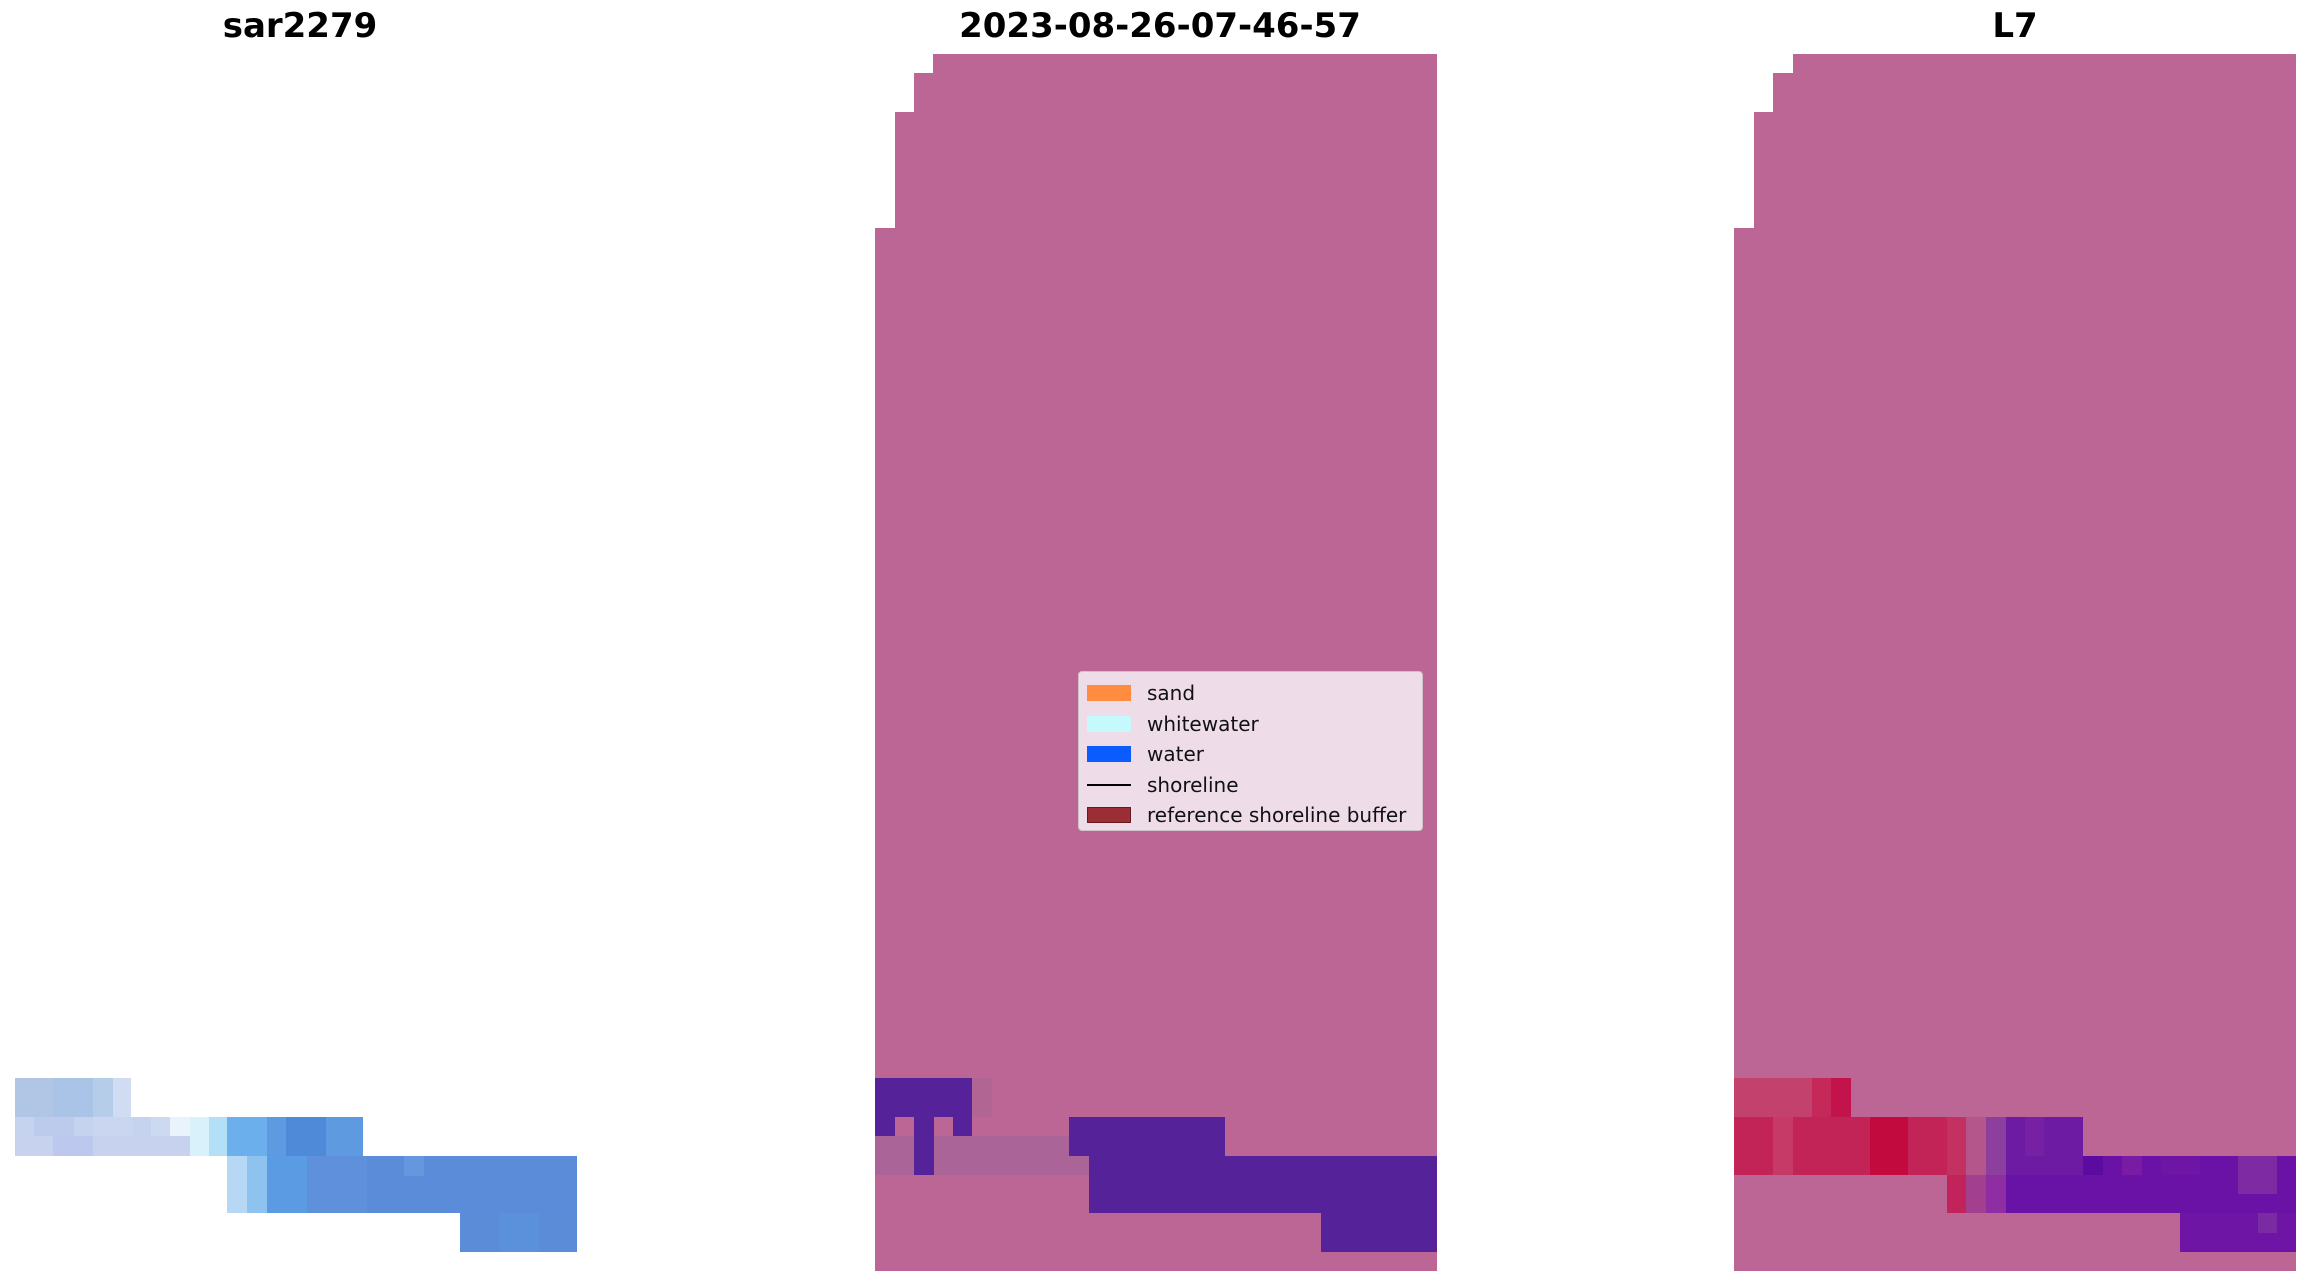 Image resolution: width=2304 pixels, height=1283 pixels. Describe the element at coordinates (1156, 1165) in the screenshot. I see `water-overlay` at that location.